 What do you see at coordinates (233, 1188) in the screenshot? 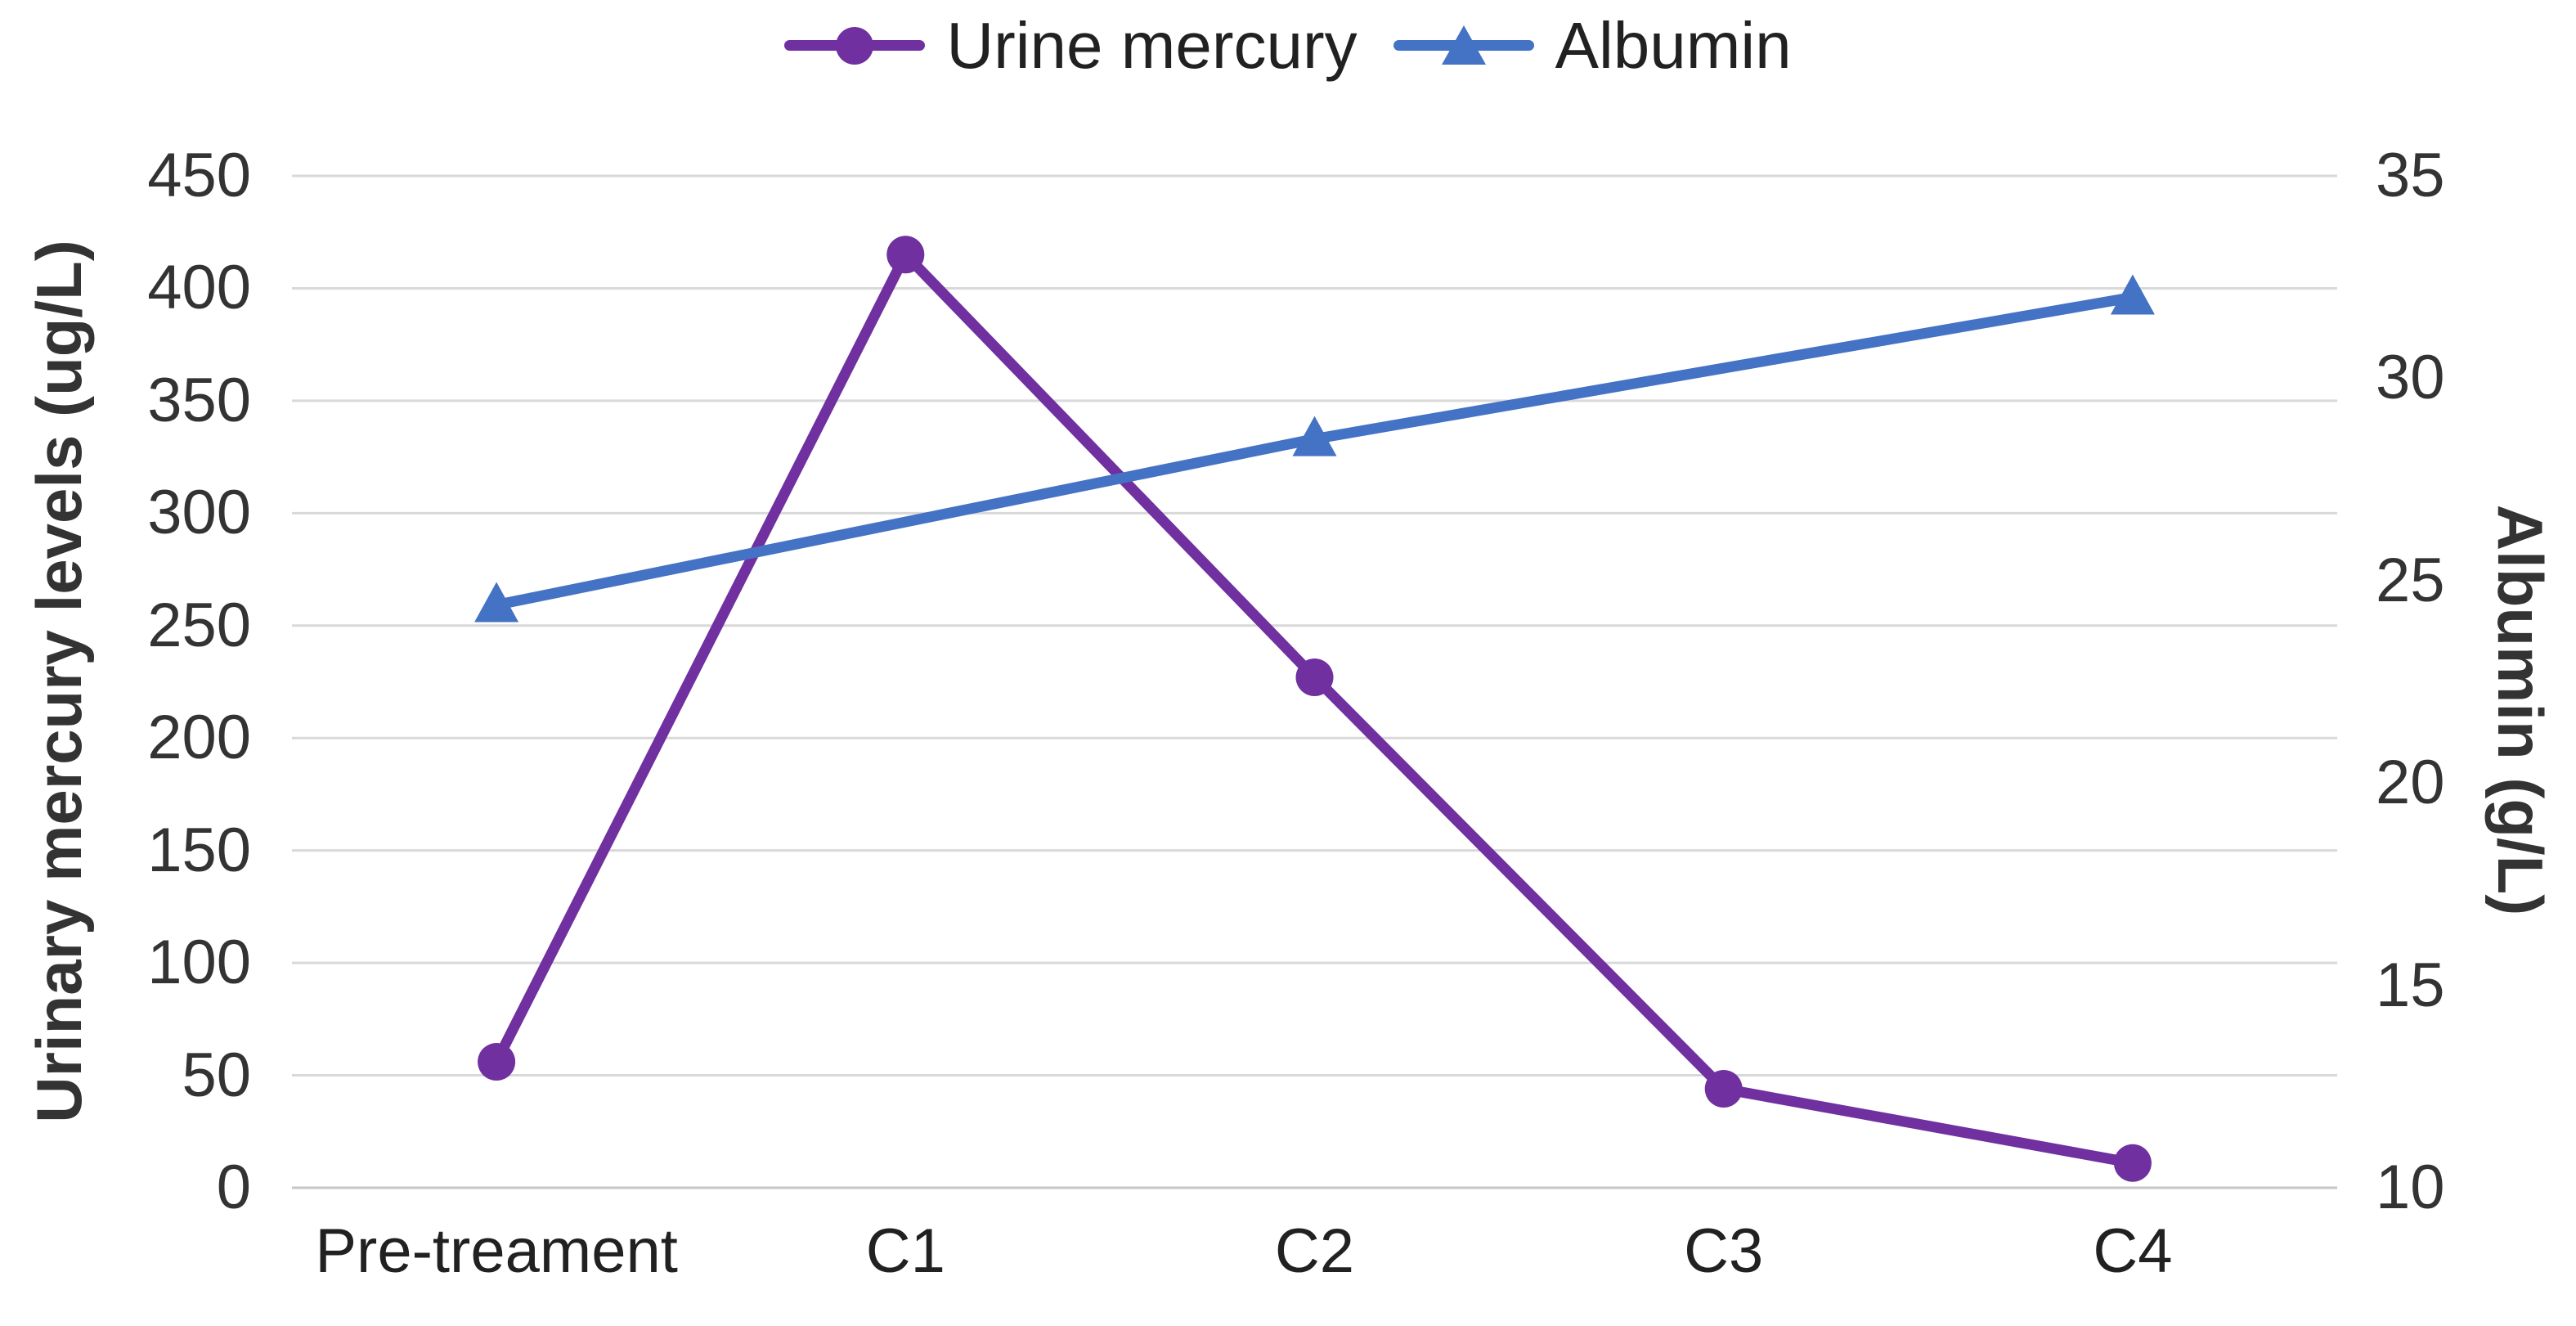
I see `y-axis-tick-left: 0` at bounding box center [233, 1188].